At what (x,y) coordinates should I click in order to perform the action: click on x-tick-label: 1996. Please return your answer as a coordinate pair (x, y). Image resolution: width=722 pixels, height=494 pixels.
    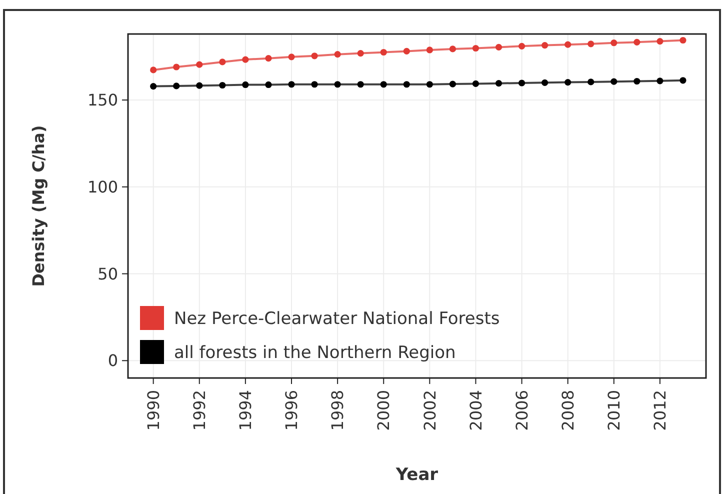
    Looking at the image, I should click on (292, 410).